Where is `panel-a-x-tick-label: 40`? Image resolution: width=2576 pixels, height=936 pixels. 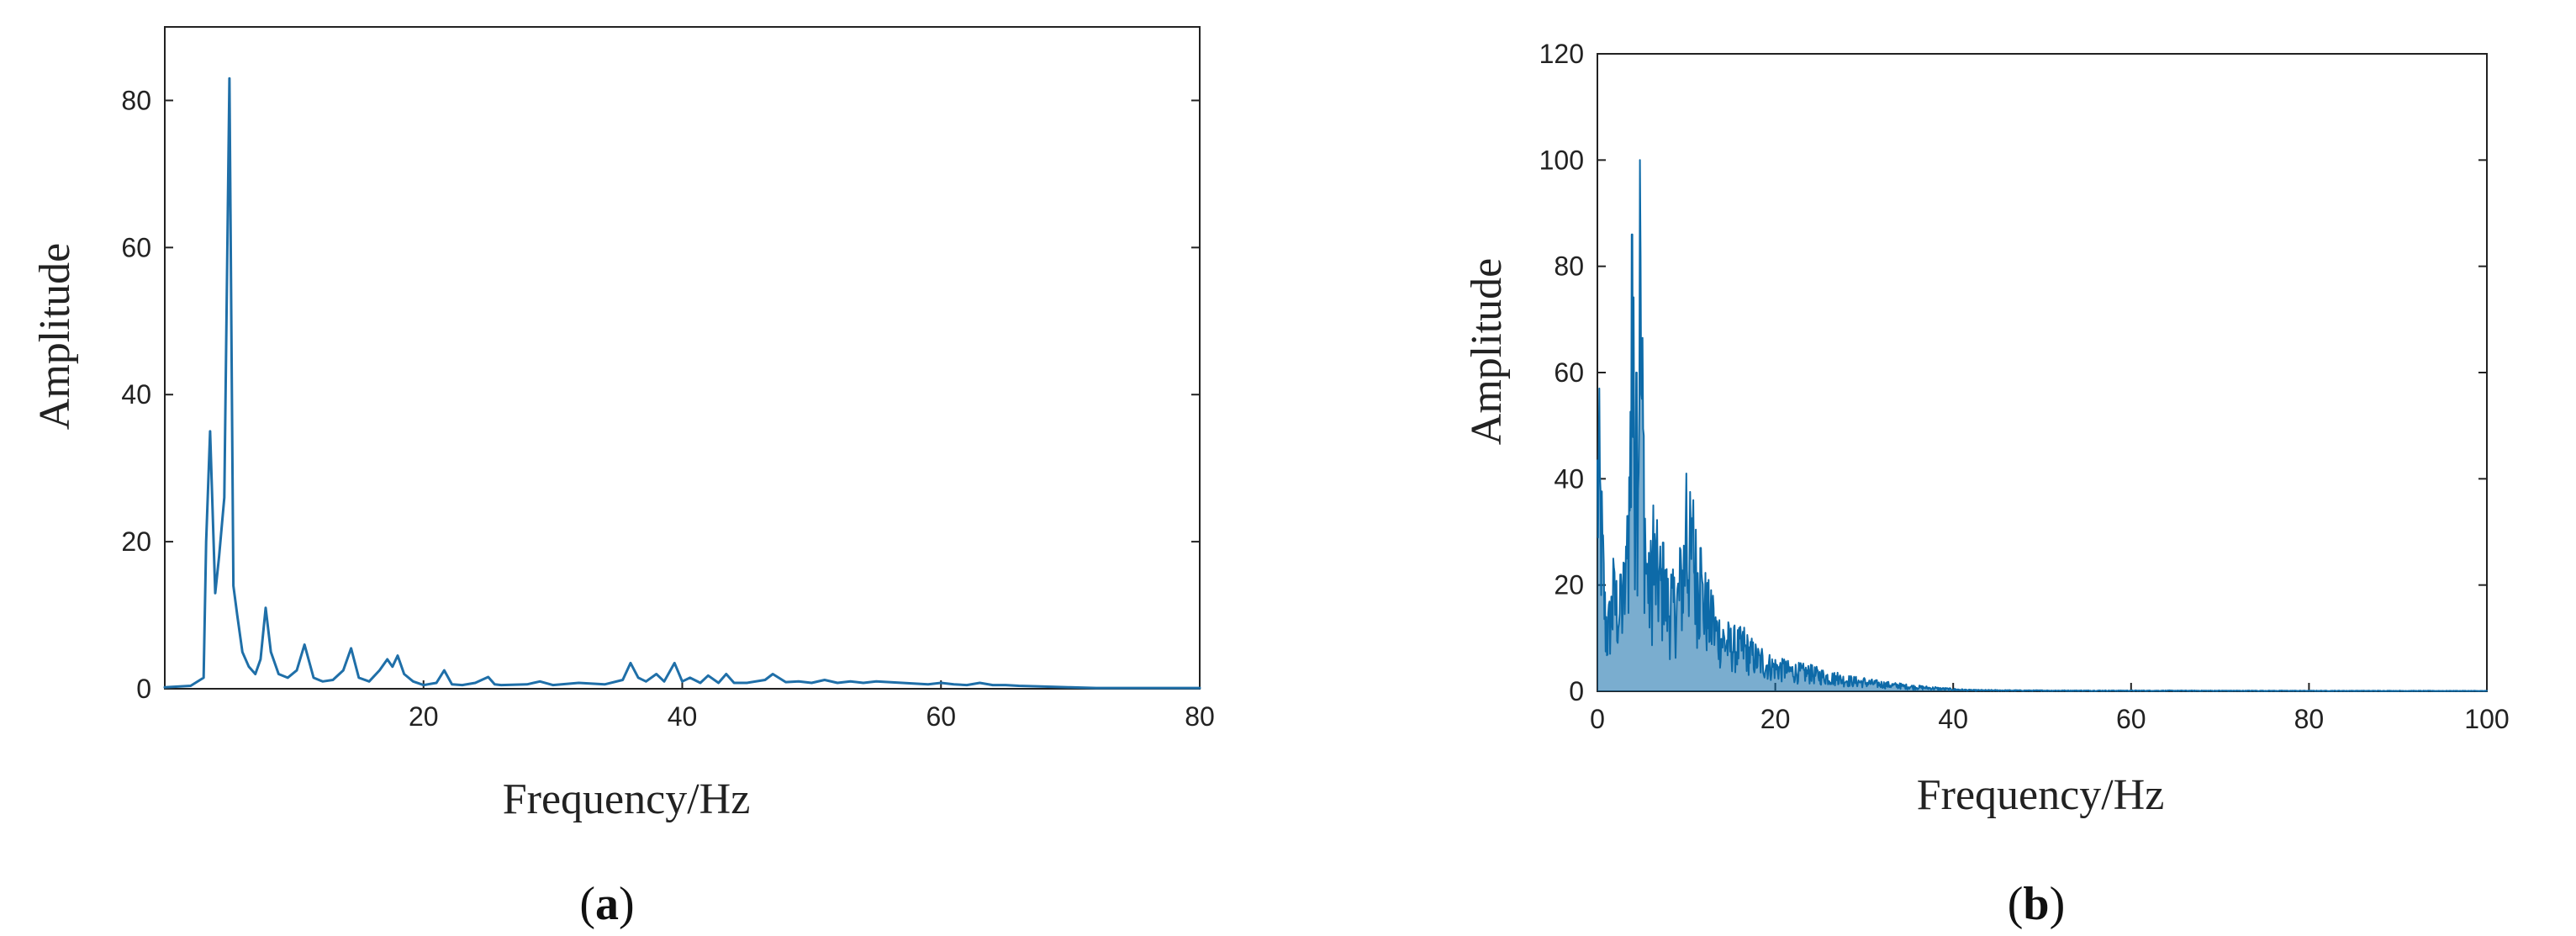
panel-a-x-tick-label: 40 is located at coordinates (683, 716).